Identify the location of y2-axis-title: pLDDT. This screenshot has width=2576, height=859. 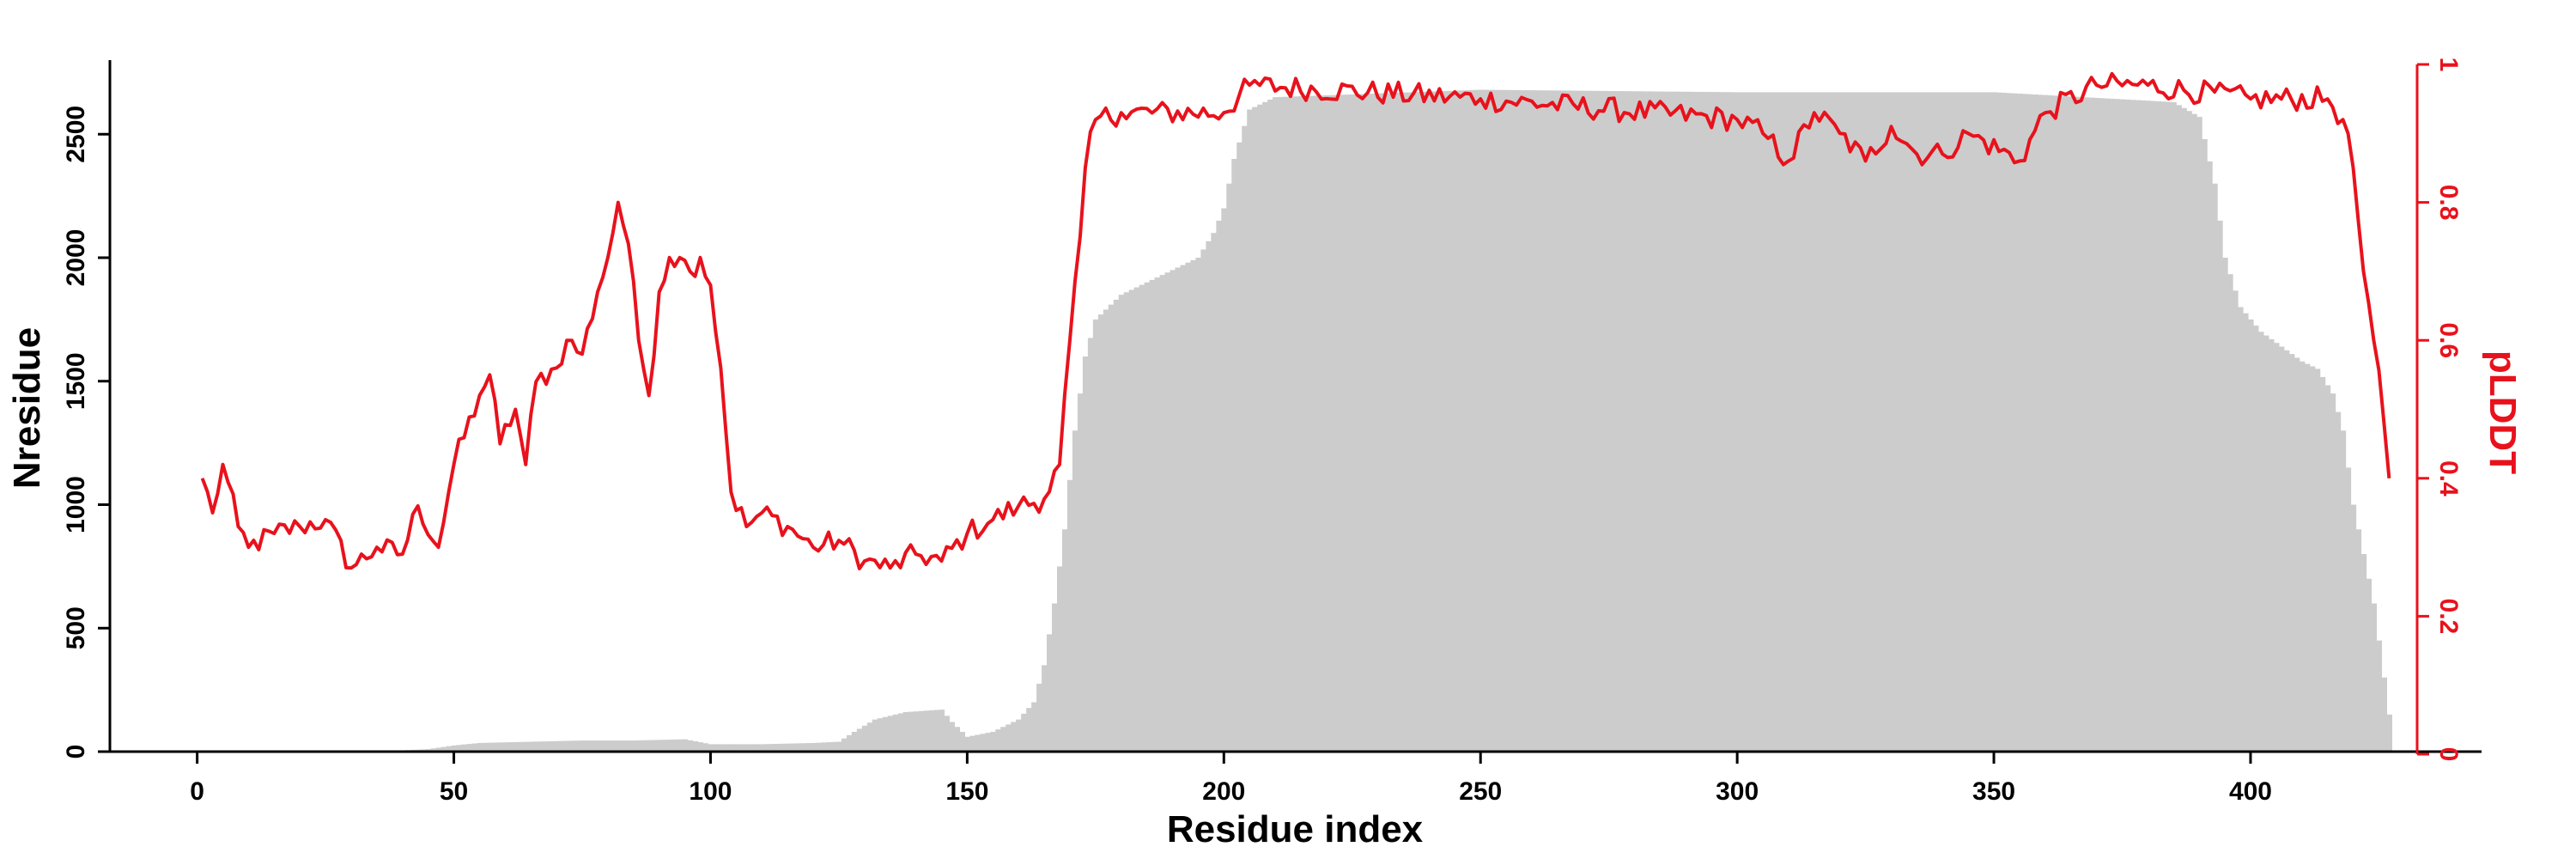
(2503, 412).